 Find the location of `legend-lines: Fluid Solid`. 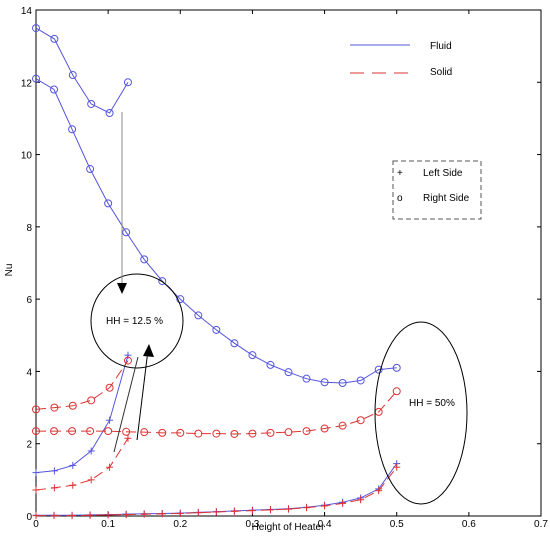

legend-lines: Fluid Solid is located at coordinates (401, 59).